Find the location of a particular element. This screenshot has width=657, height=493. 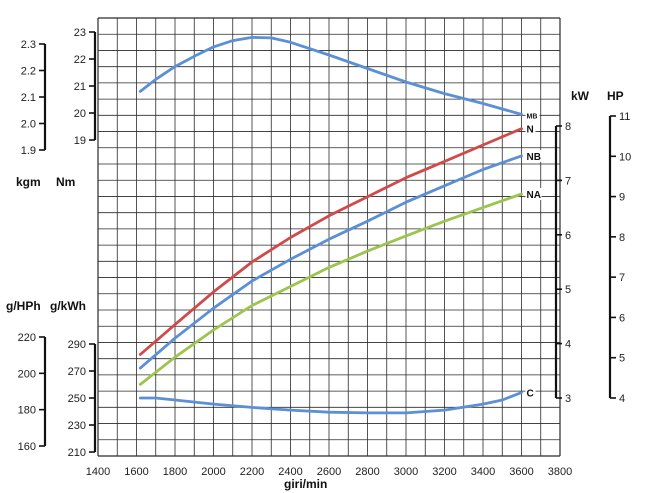

series-label-c: C is located at coordinates (530, 394).